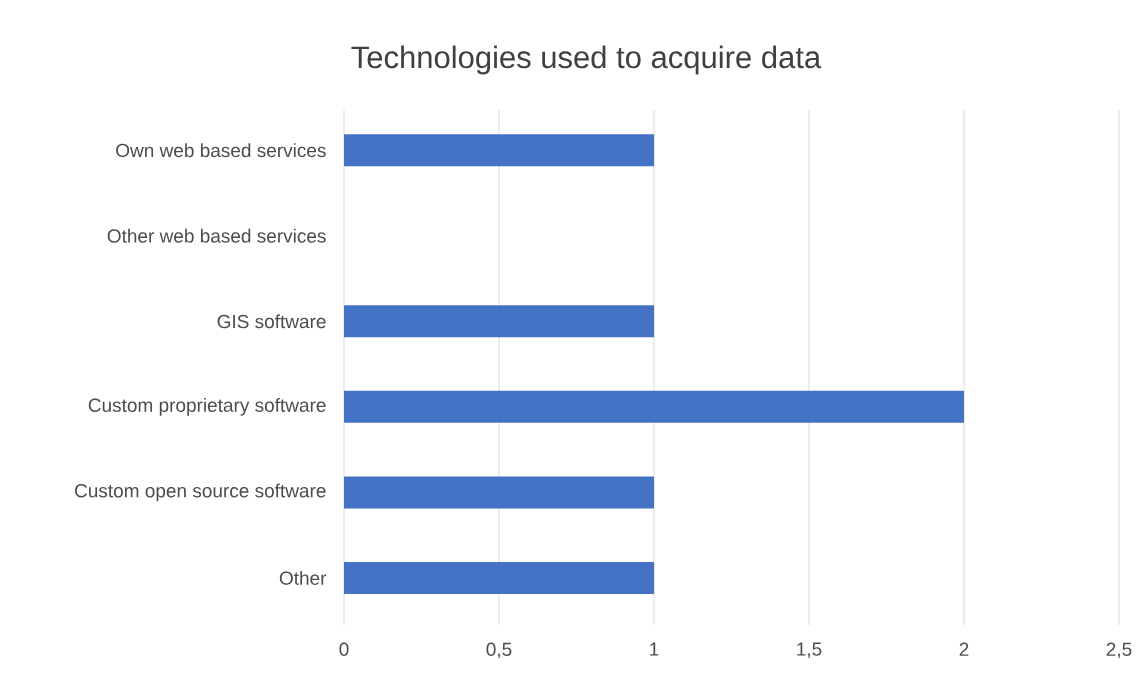  I want to click on x-tick-label: 0, so click(344, 649).